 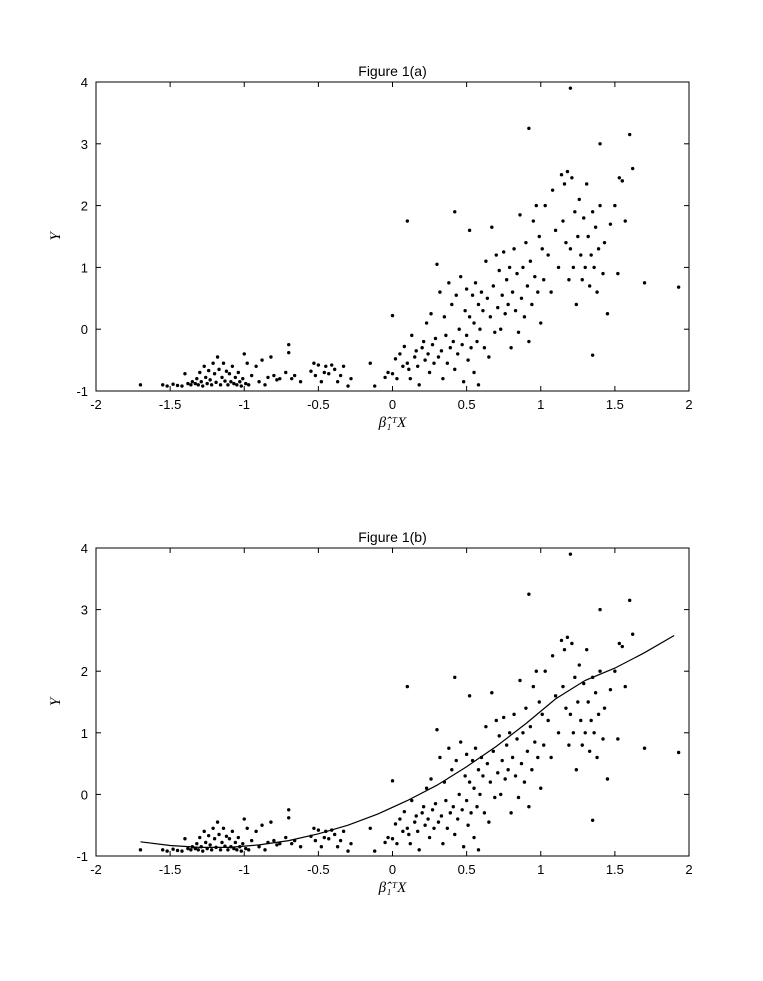 I want to click on x-tick-label: -2, so click(x=96, y=404).